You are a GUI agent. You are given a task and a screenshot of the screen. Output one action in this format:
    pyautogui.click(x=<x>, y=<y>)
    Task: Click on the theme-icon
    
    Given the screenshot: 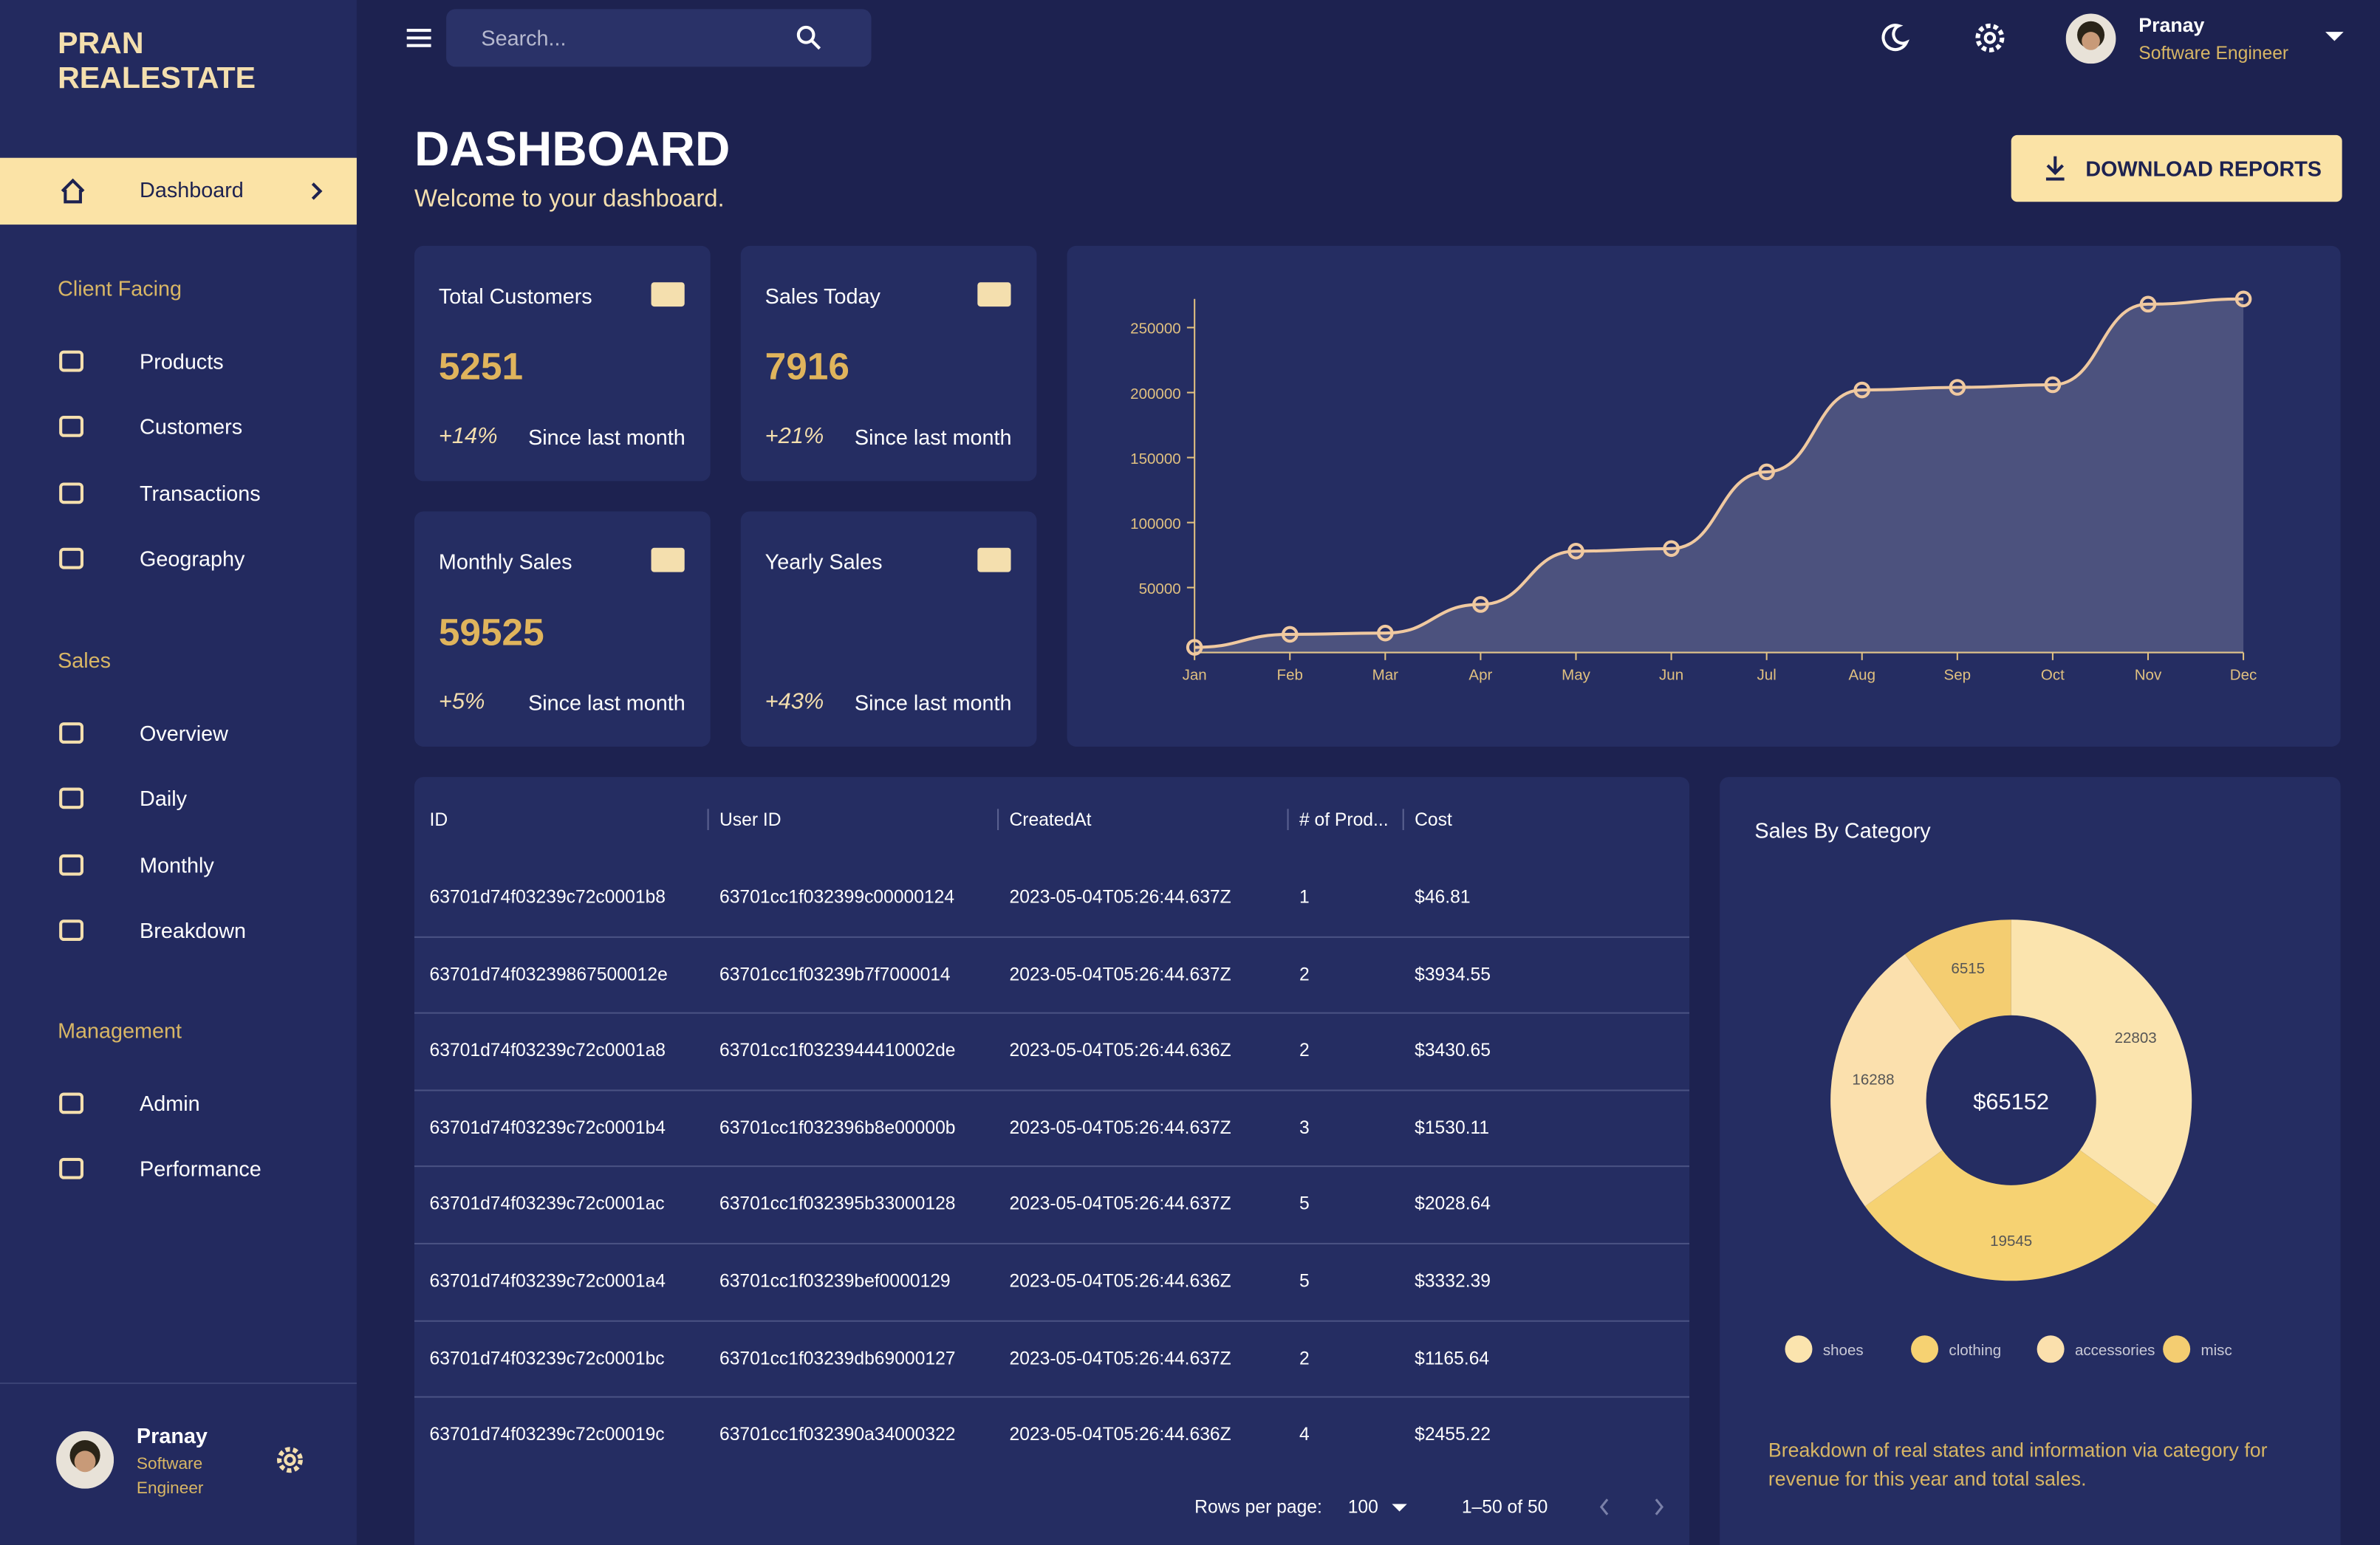 What is the action you would take?
    pyautogui.click(x=1894, y=38)
    